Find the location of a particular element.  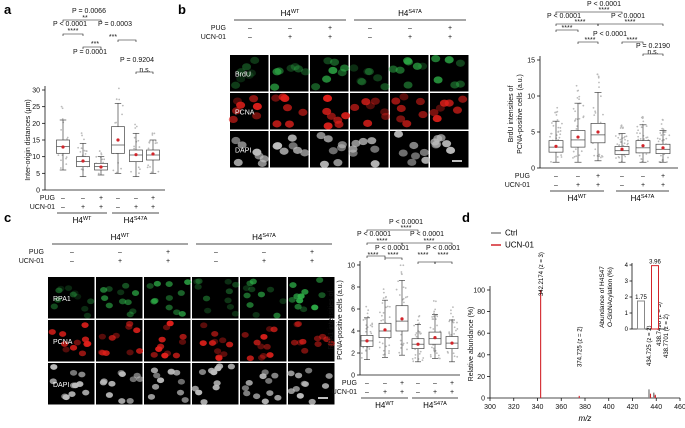

significance-label: *** is located at coordinates (113, 37).